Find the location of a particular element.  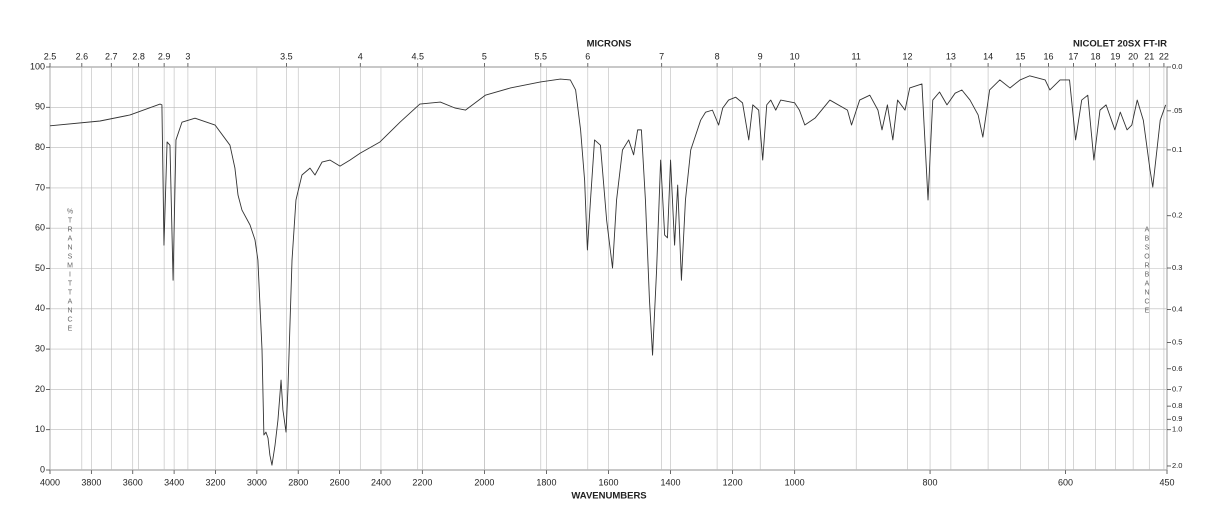

x2-tick-label: 10 is located at coordinates (795, 56).